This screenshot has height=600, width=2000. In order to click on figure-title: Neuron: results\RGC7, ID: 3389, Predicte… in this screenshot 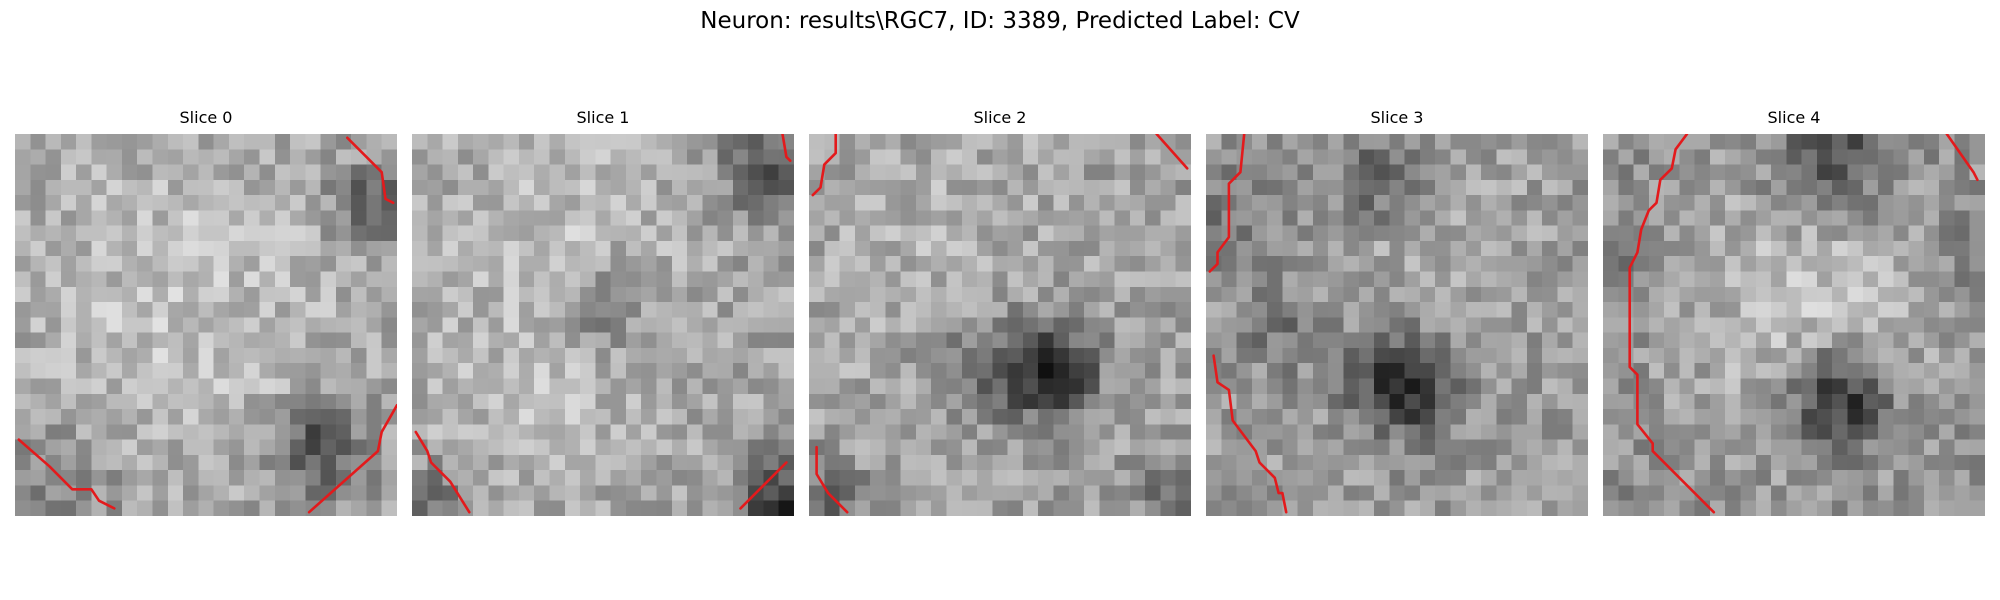, I will do `click(1000, 21)`.